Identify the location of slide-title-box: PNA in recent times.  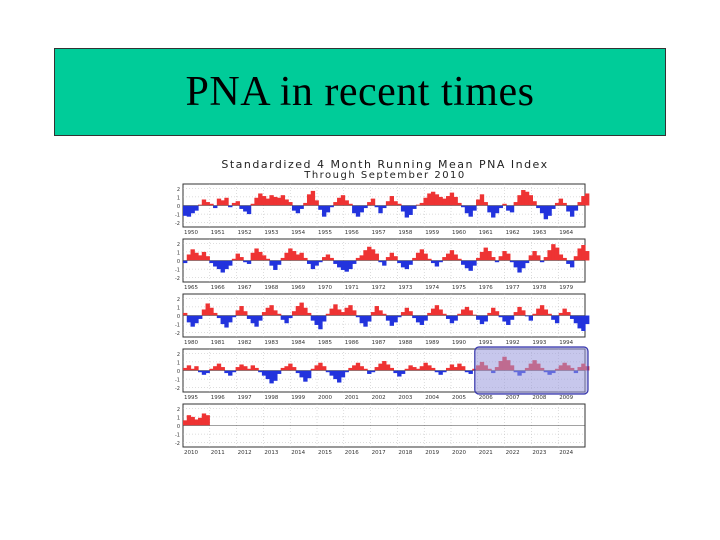
(360, 92).